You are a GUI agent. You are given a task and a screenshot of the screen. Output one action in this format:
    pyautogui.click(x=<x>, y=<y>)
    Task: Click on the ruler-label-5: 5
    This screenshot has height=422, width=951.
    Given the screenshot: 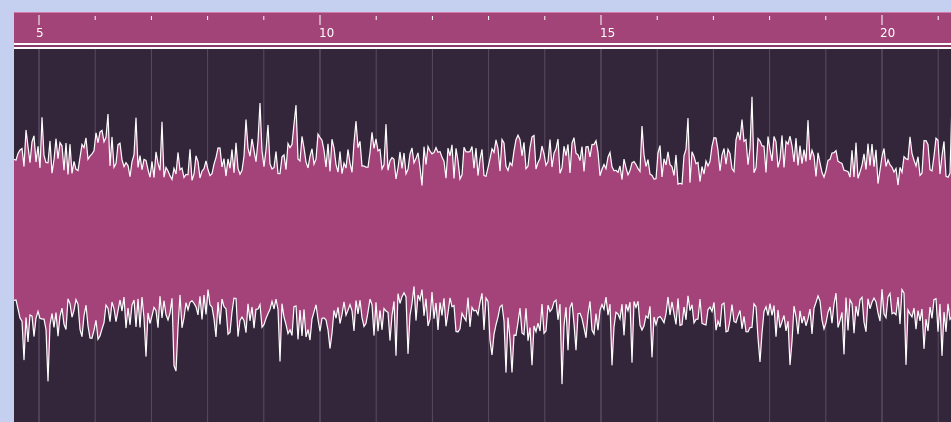 What is the action you would take?
    pyautogui.click(x=40, y=33)
    